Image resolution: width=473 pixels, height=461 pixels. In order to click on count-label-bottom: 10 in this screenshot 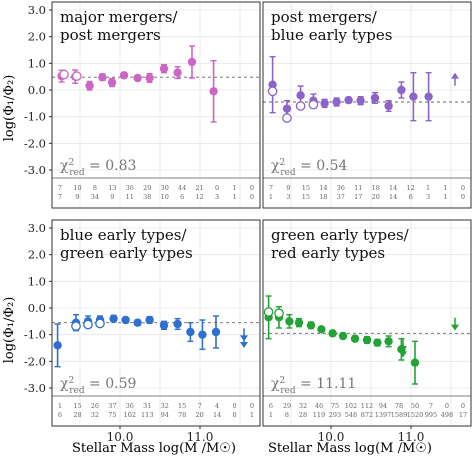, I will do `click(165, 197)`.